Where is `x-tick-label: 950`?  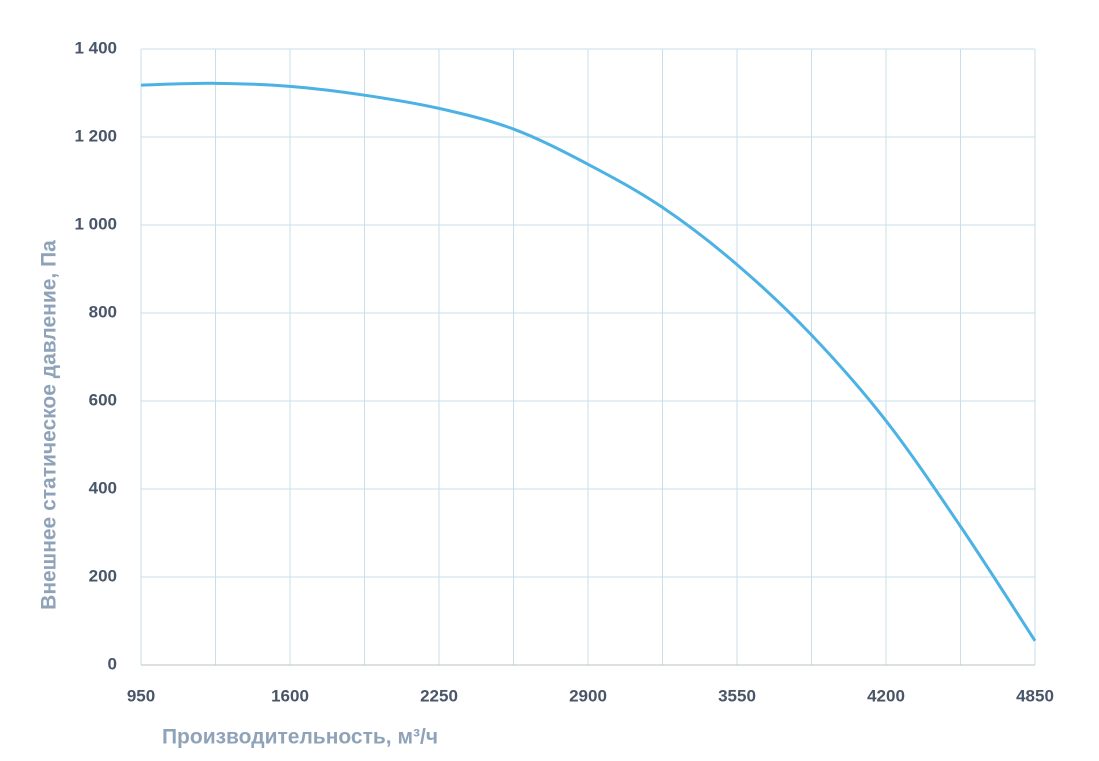 x-tick-label: 950 is located at coordinates (141, 695).